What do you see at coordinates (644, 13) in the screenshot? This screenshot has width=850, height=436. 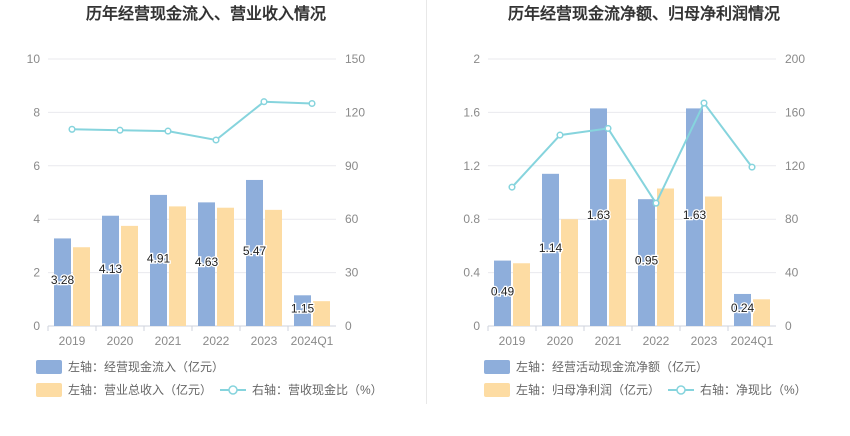 I see `chart-title: 历年经营现金流净额、归母净利润情况` at bounding box center [644, 13].